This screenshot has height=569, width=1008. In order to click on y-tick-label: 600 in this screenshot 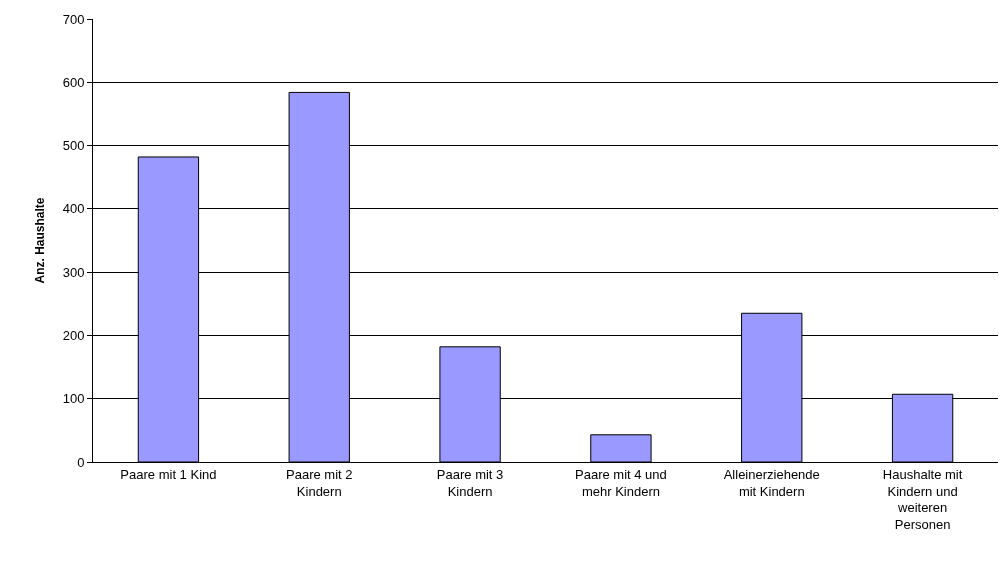, I will do `click(73, 82)`.